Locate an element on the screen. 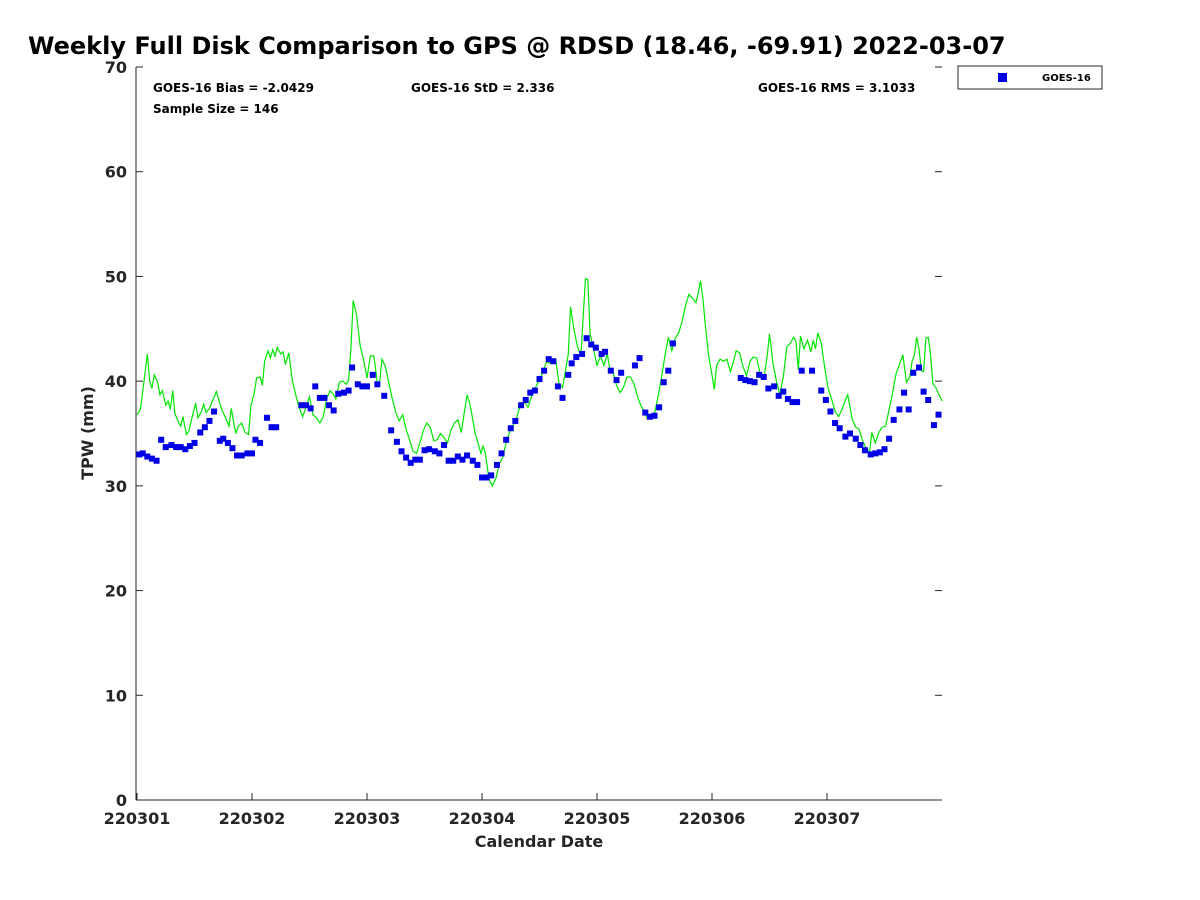  x-tick-label: 220307 is located at coordinates (827, 818).